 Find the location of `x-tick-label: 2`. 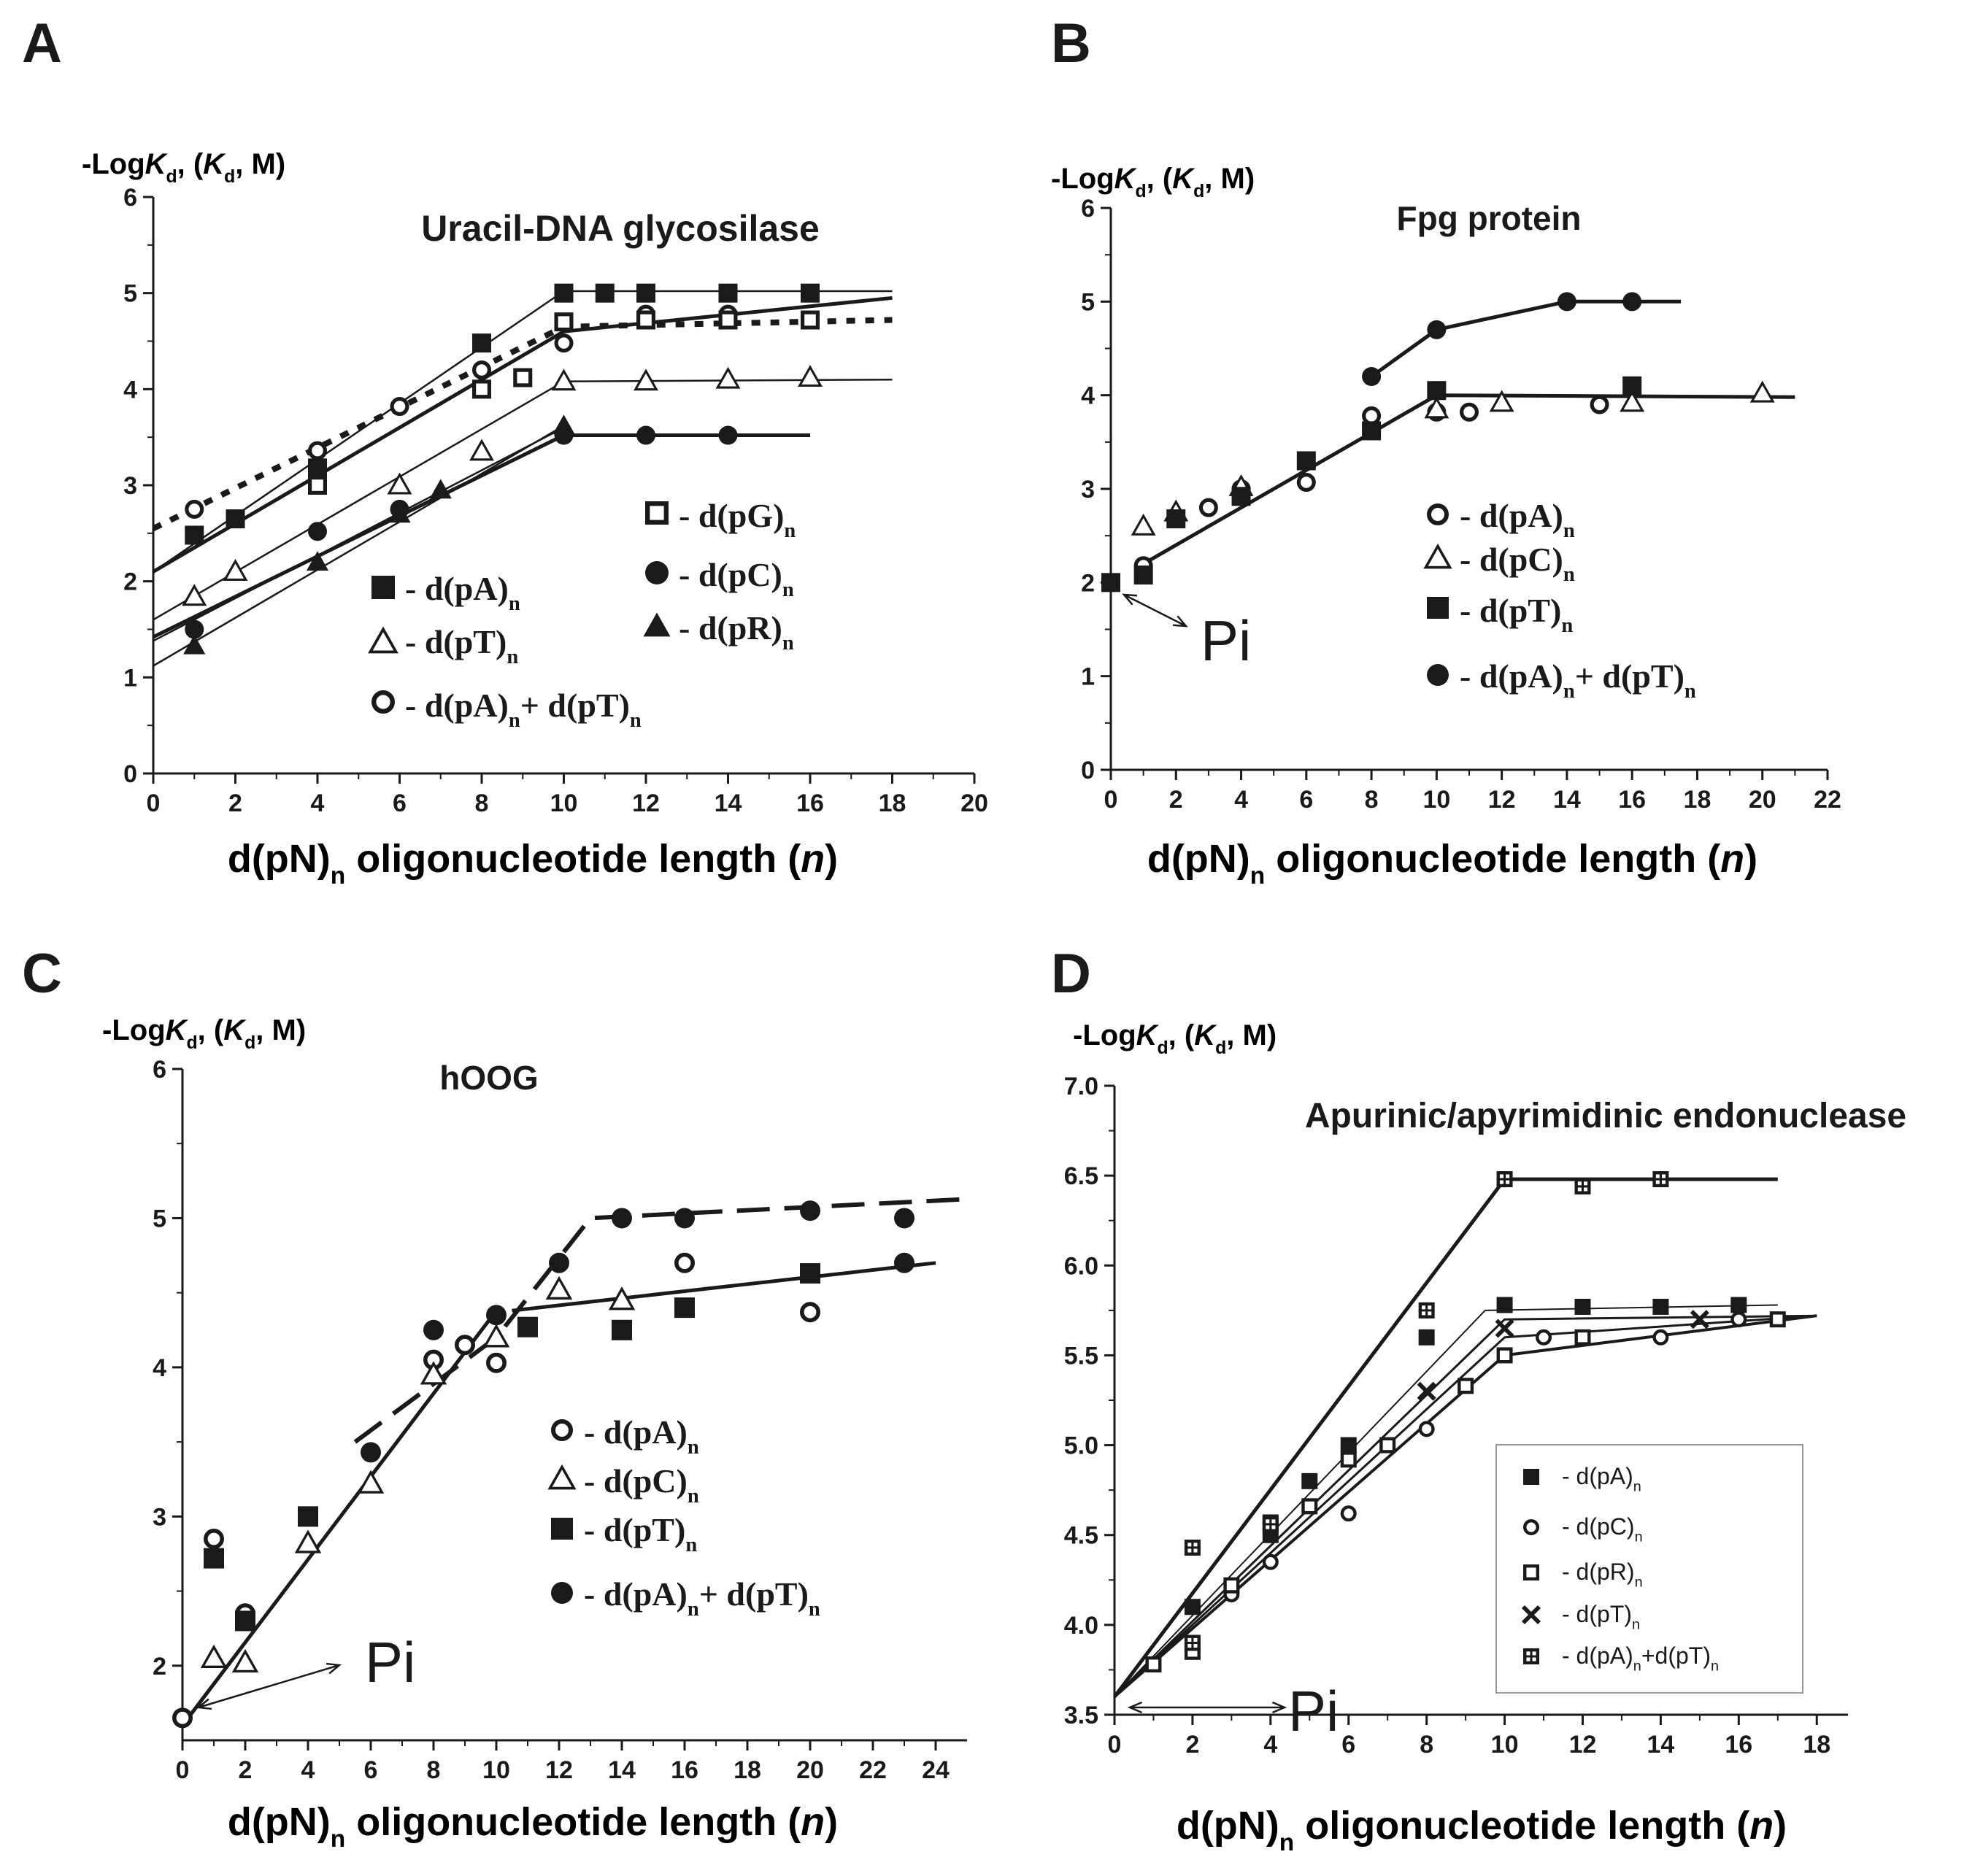

x-tick-label: 2 is located at coordinates (246, 1770).